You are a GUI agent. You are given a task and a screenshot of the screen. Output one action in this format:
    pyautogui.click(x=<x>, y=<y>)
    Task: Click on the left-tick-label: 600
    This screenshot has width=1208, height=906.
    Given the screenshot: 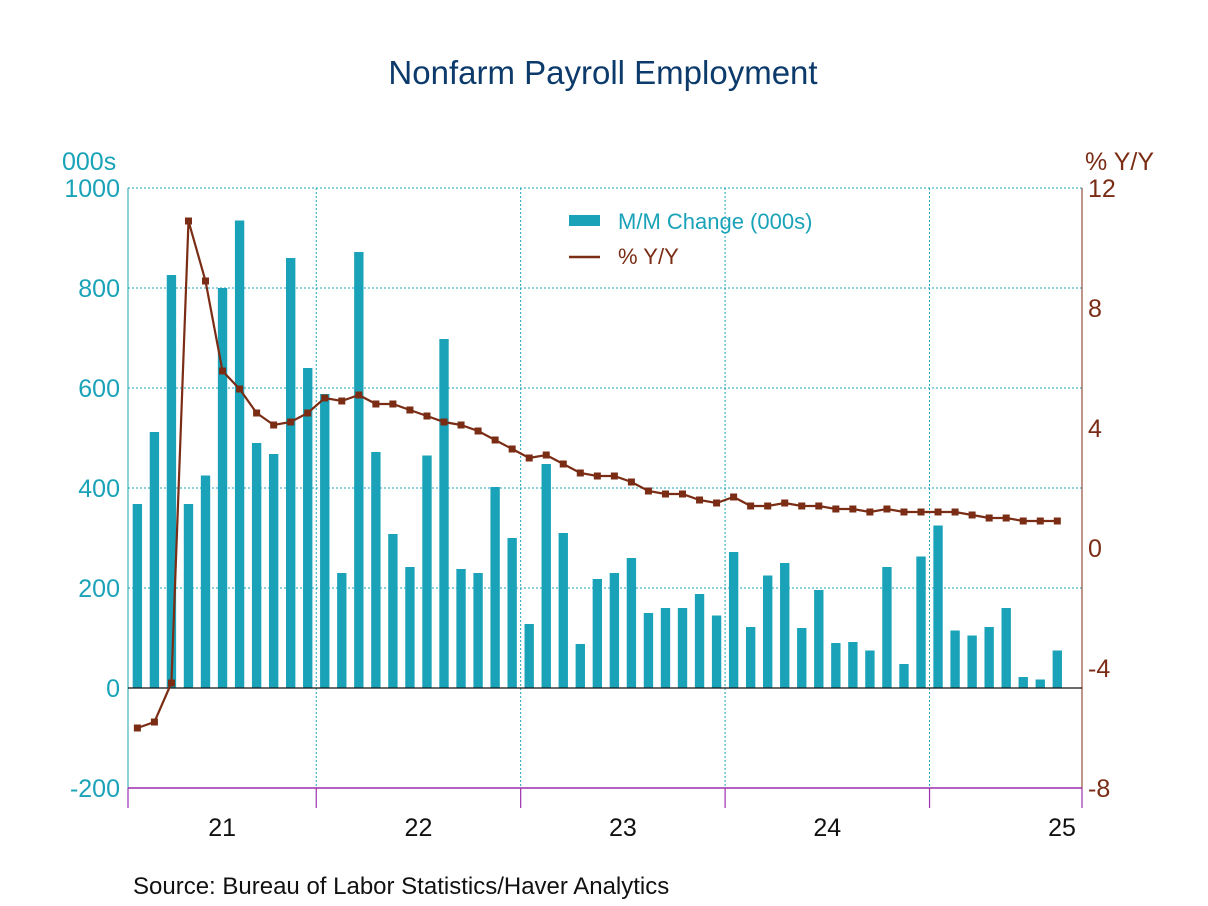 What is the action you would take?
    pyautogui.click(x=99, y=389)
    